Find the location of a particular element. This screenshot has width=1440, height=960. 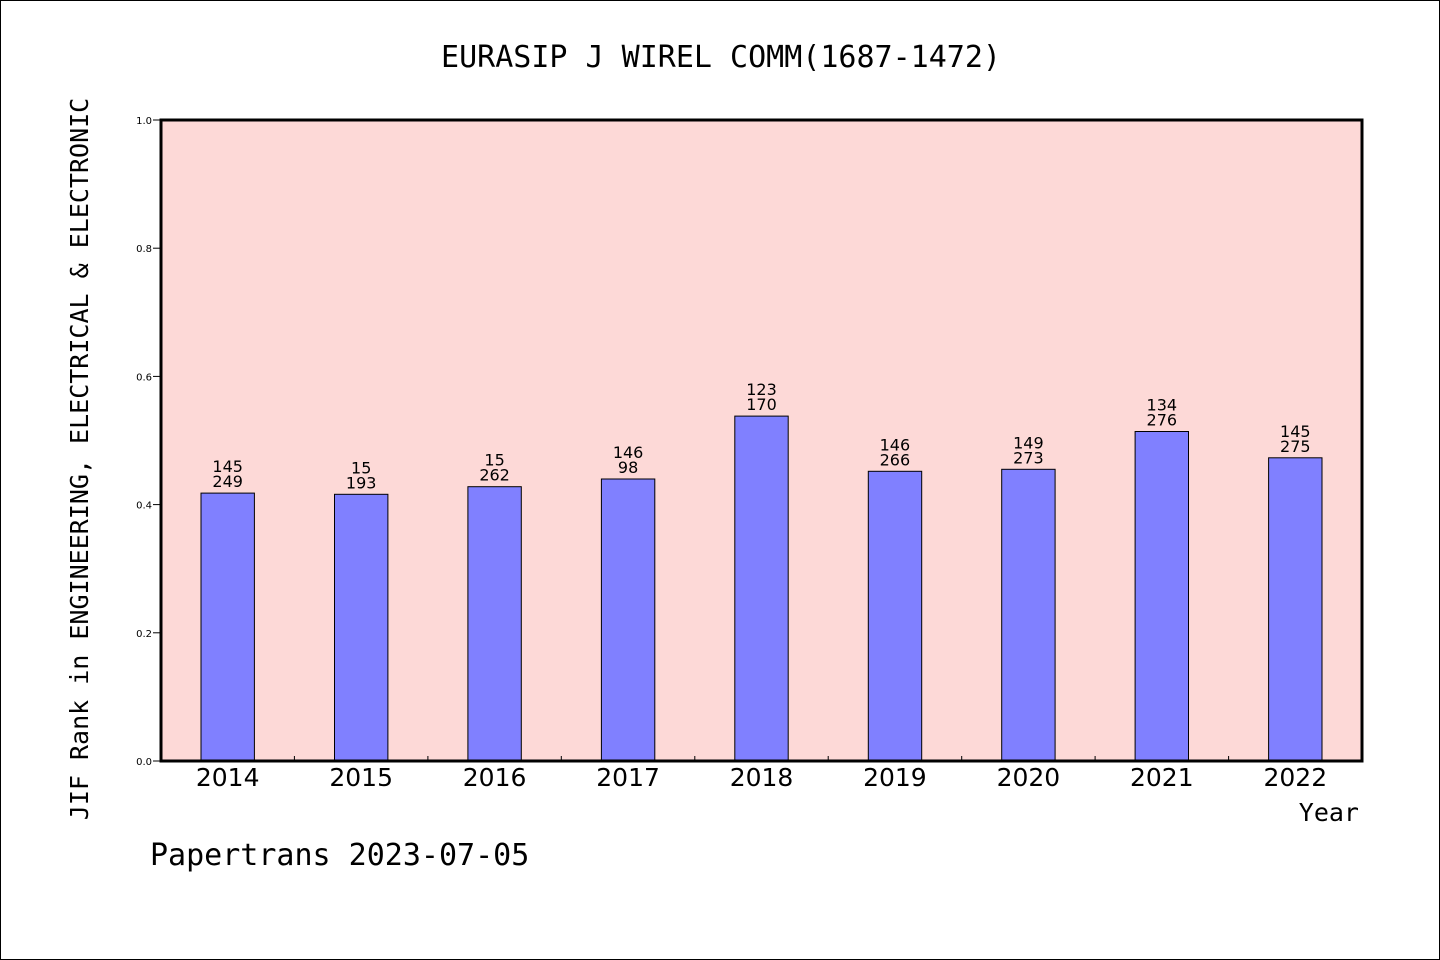

footer-text: Papertrans 2023-07-05 is located at coordinates (339, 855).